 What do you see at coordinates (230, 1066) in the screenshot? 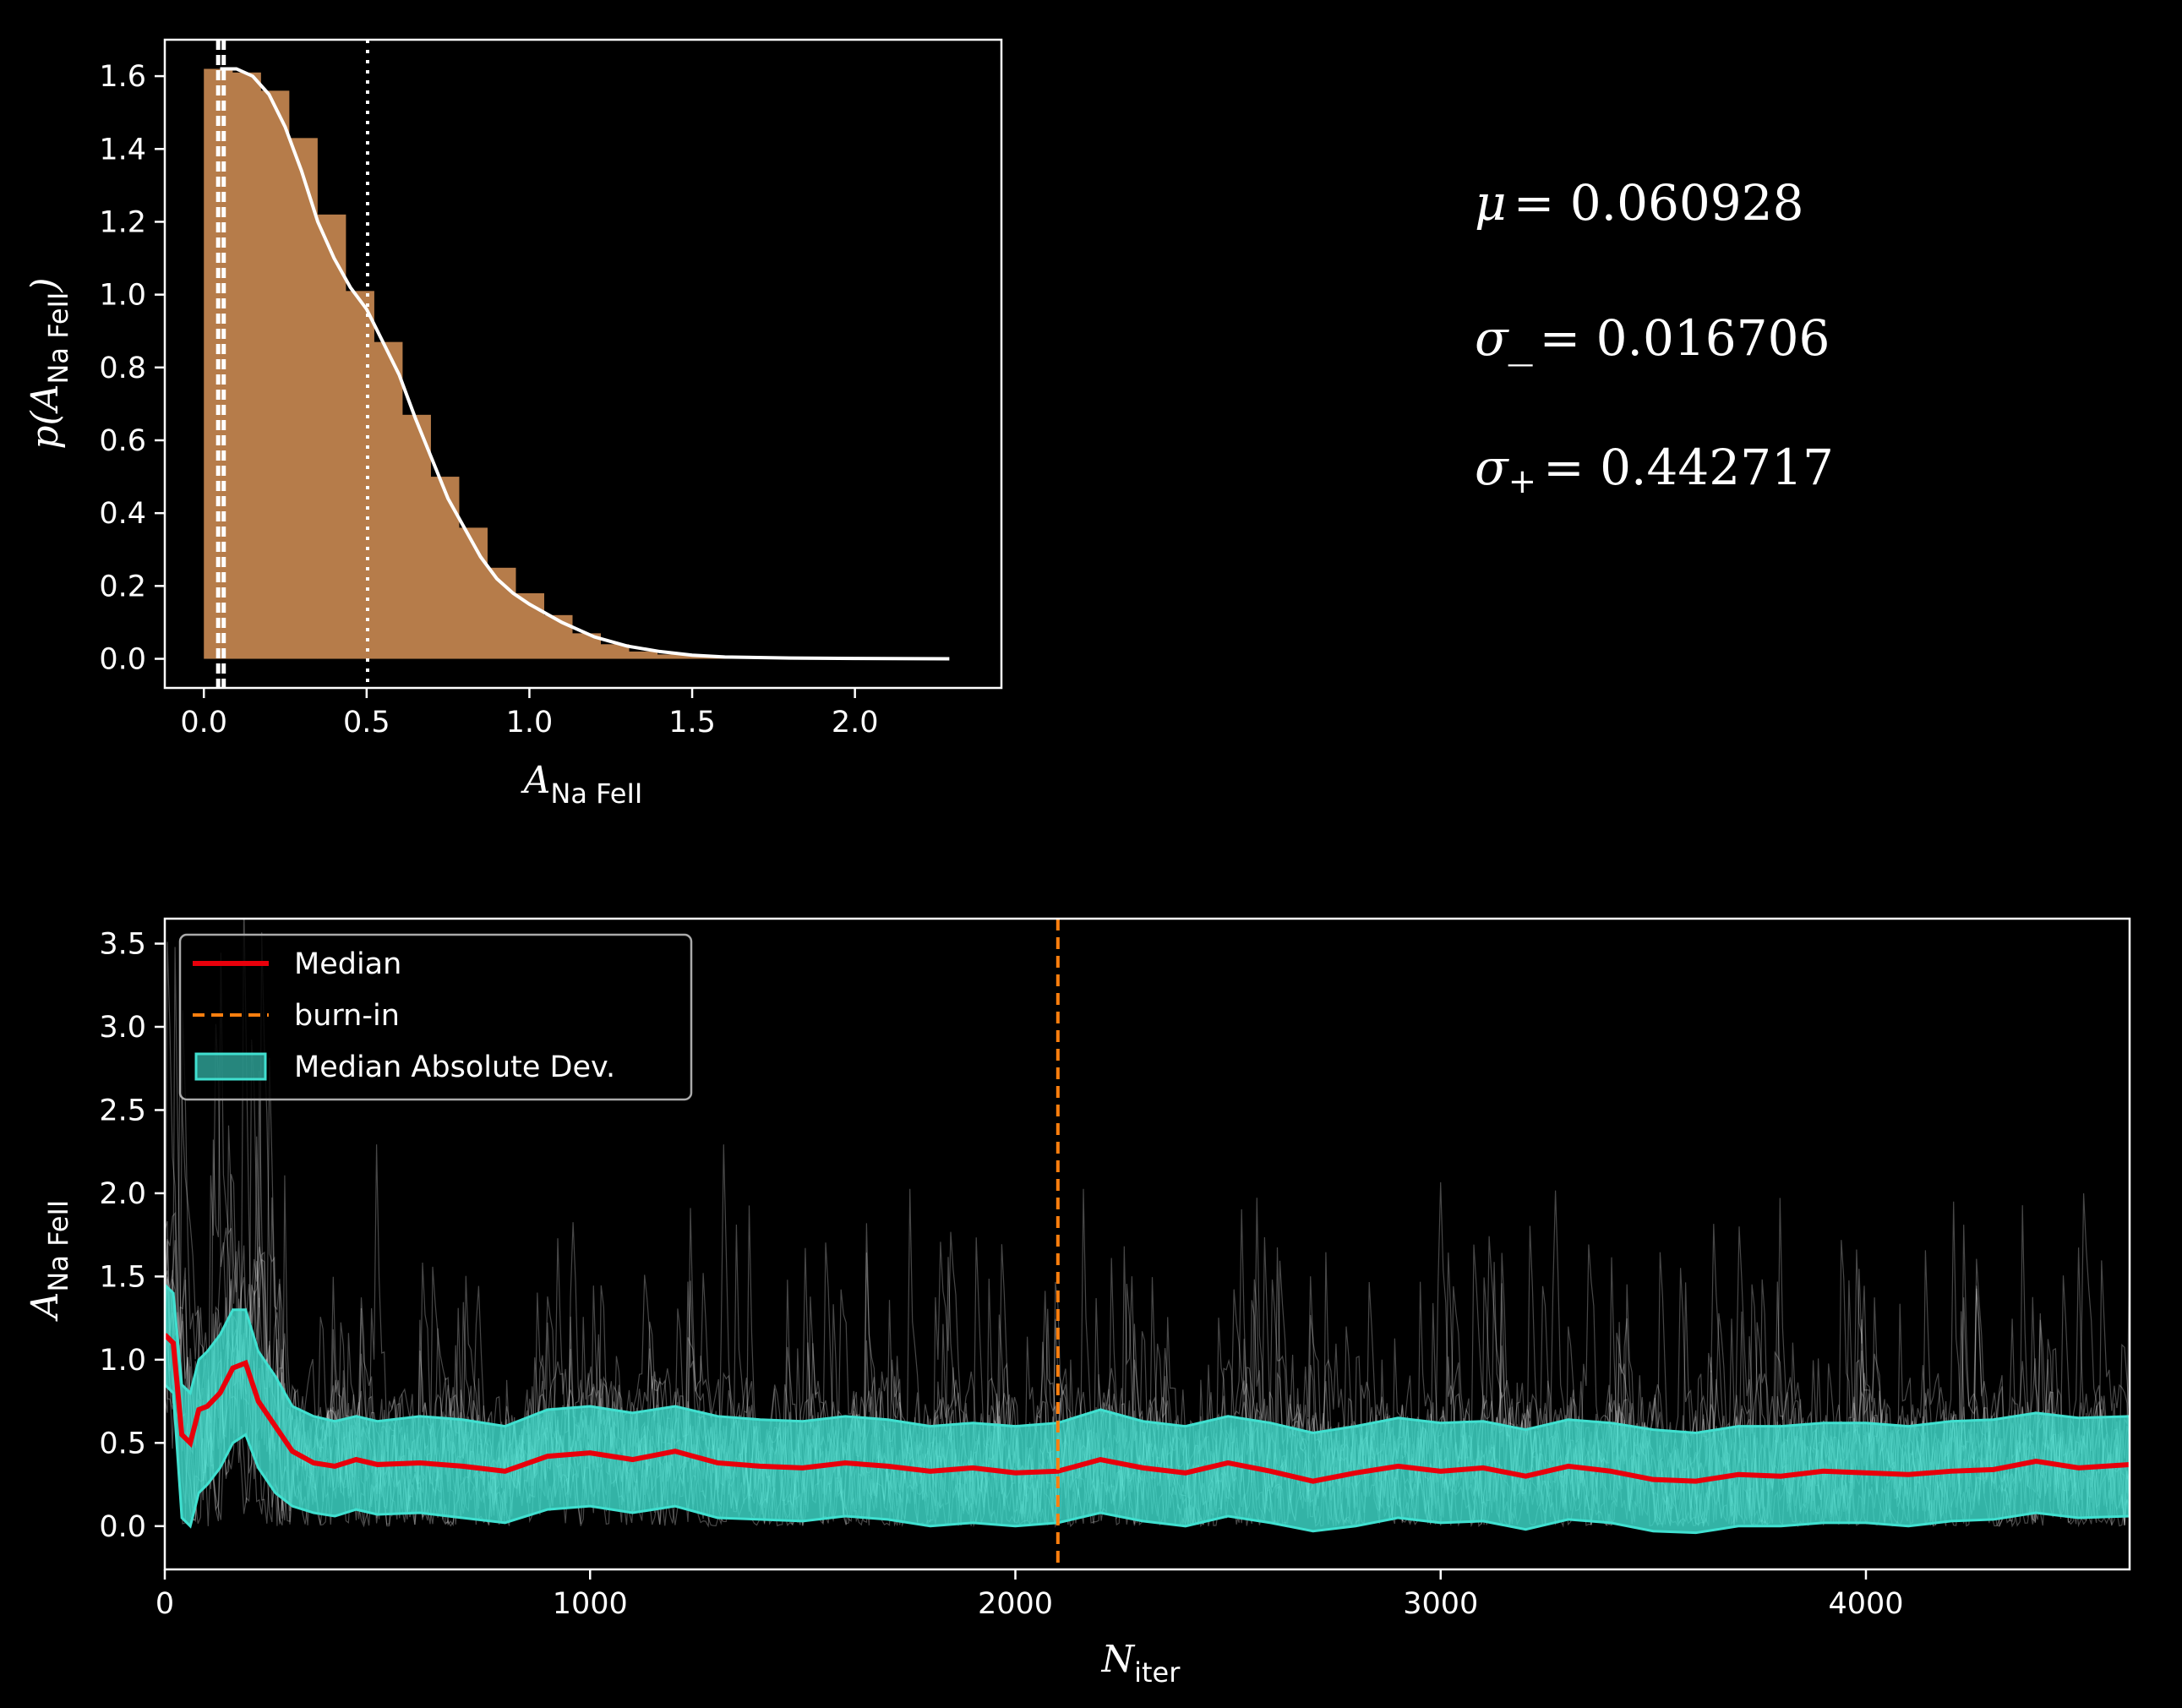
I see `legend-mad-swatch` at bounding box center [230, 1066].